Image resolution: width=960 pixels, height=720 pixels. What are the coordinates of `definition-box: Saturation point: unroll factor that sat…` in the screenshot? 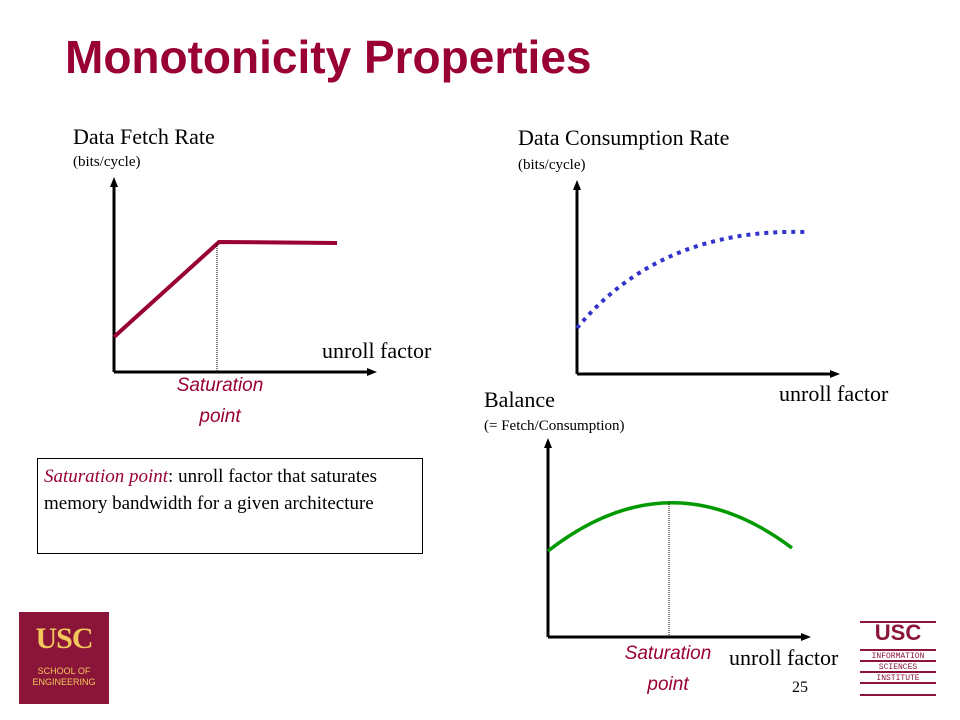 It's located at (230, 506).